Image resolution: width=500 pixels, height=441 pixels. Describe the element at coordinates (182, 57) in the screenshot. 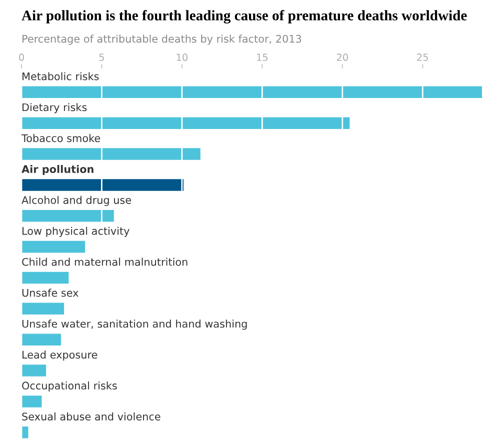

I see `x-tick-label: 10` at that location.